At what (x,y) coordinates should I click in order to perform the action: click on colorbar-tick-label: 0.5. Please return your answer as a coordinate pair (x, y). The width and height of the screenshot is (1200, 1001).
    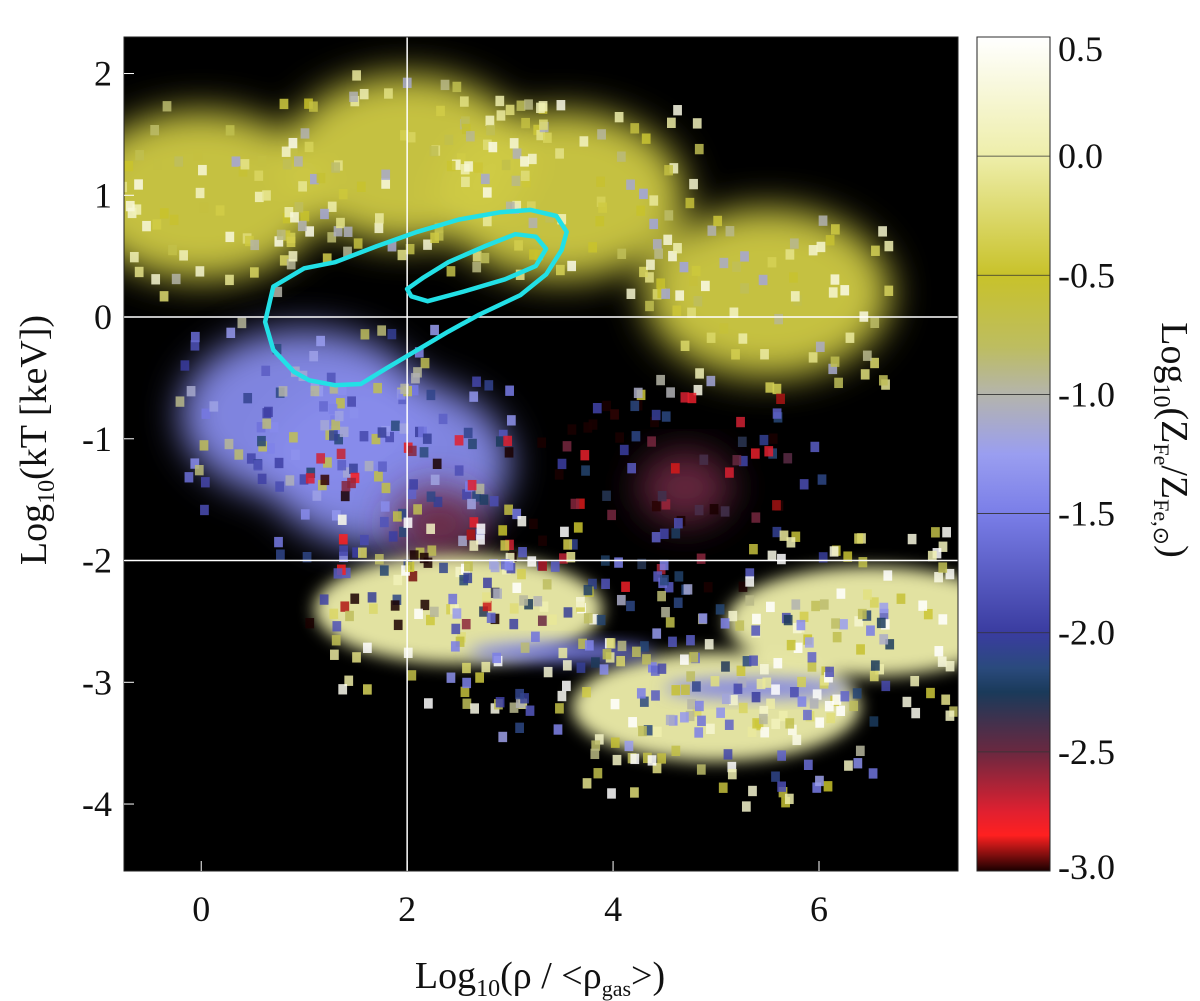
    Looking at the image, I should click on (1080, 49).